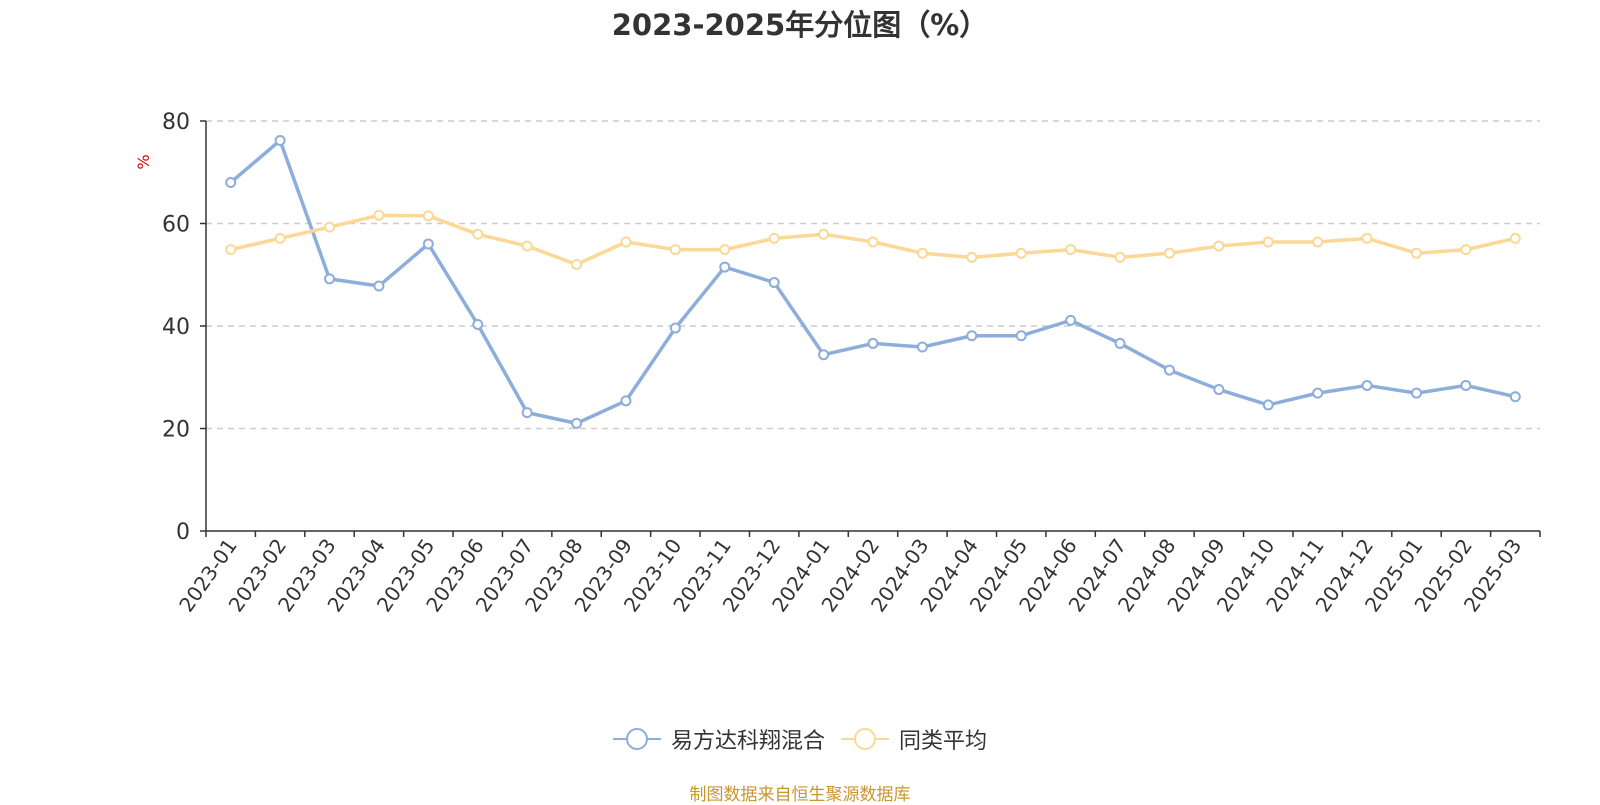 The image size is (1600, 805). What do you see at coordinates (943, 741) in the screenshot?
I see `legend-label-series-2: 同类平均` at bounding box center [943, 741].